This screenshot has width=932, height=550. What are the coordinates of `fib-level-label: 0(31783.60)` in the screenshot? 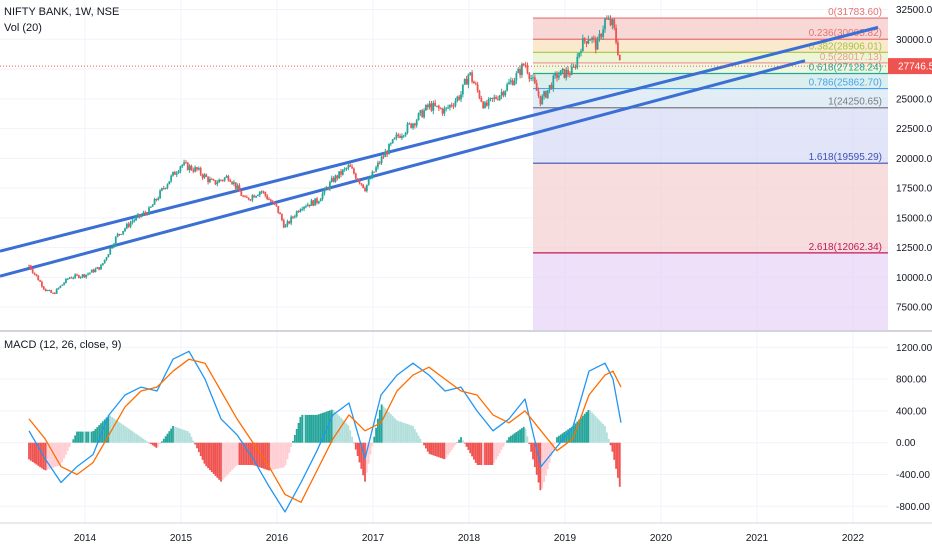 It's located at (855, 12).